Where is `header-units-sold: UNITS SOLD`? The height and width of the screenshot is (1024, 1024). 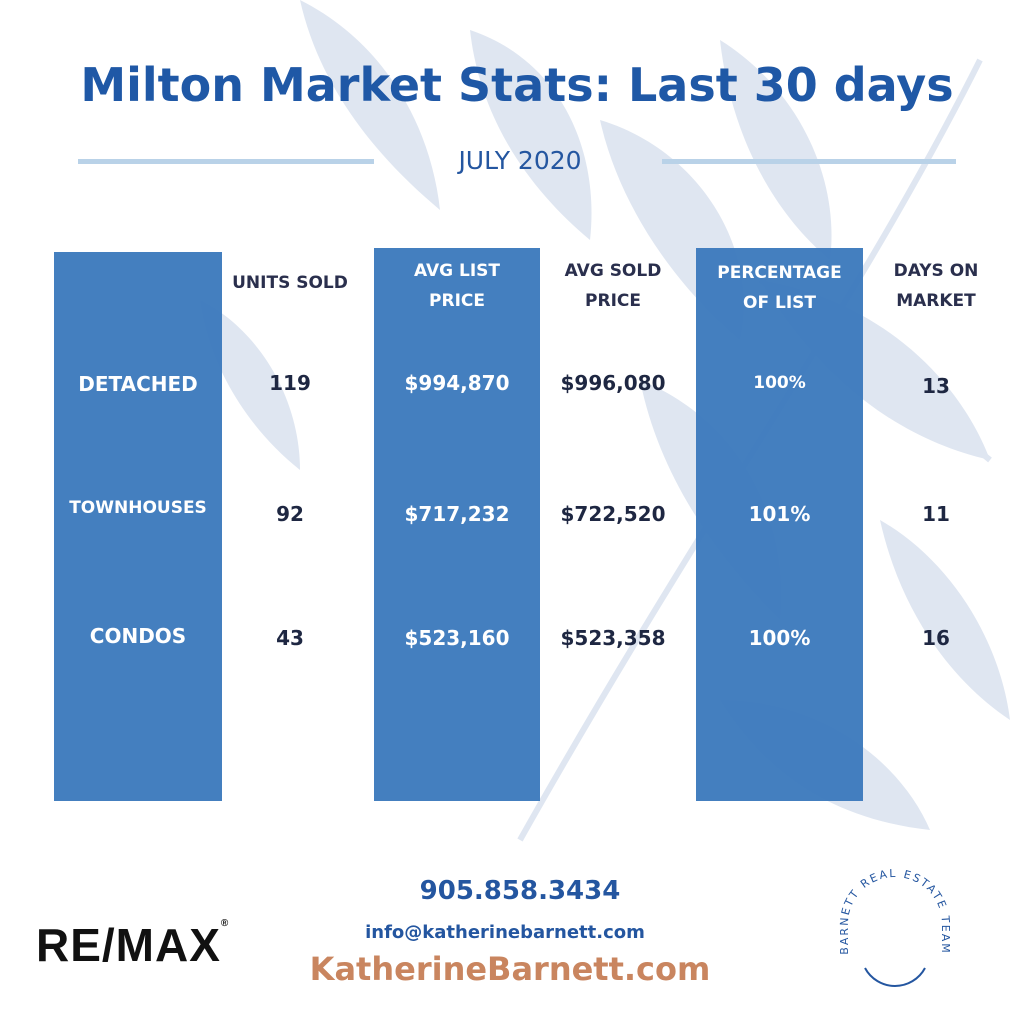
header-units-sold: UNITS SOLD is located at coordinates (290, 283).